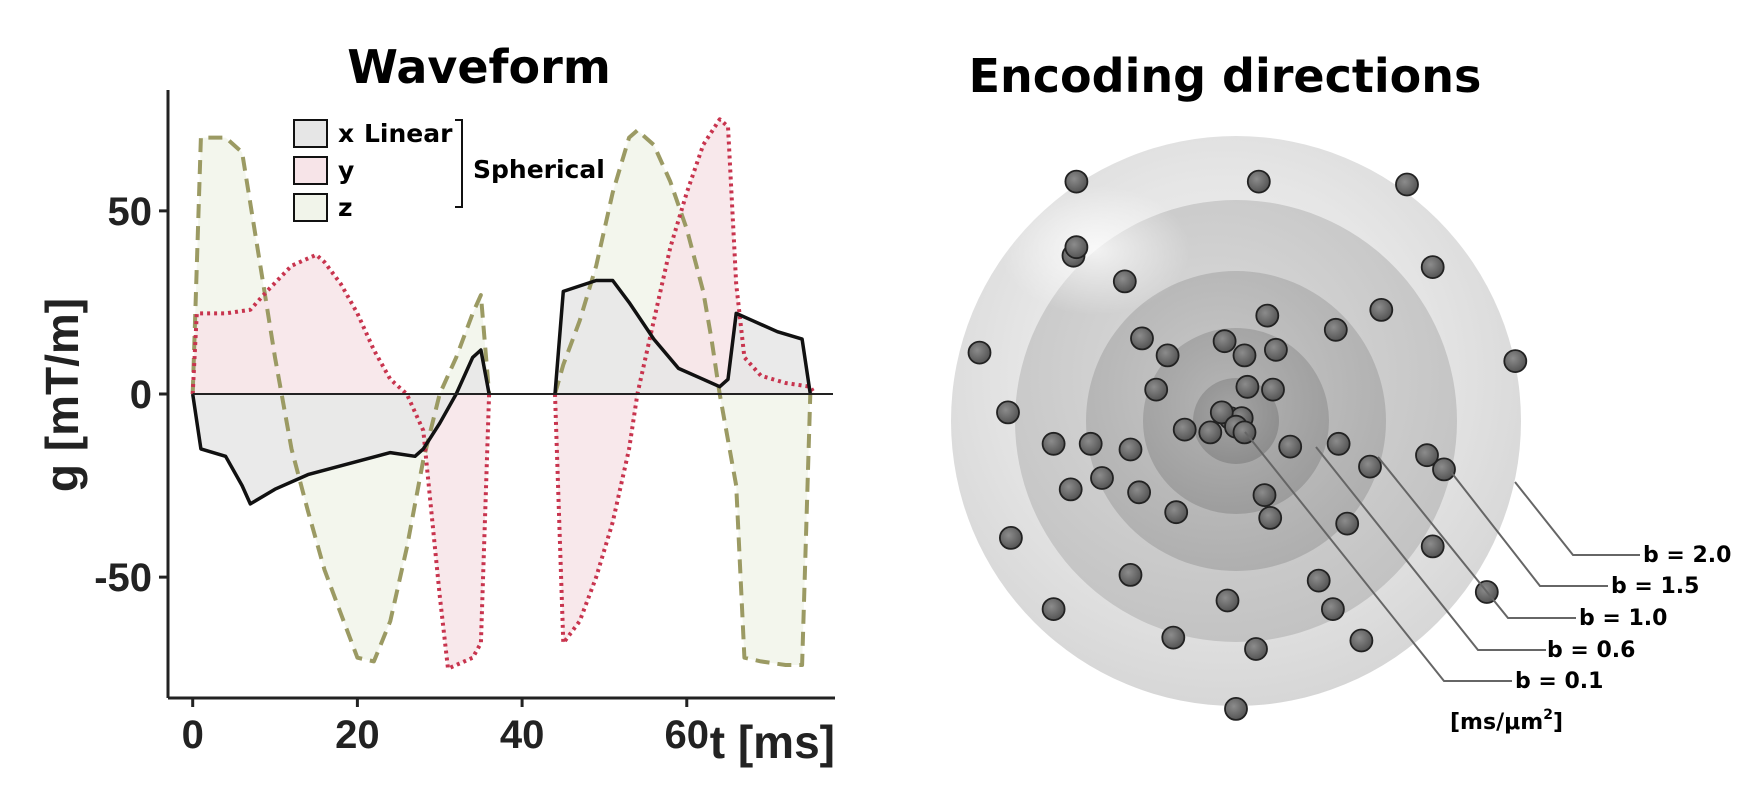  Describe the element at coordinates (1623, 618) in the screenshot. I see `label-b-1.0: b = 1.0` at that location.